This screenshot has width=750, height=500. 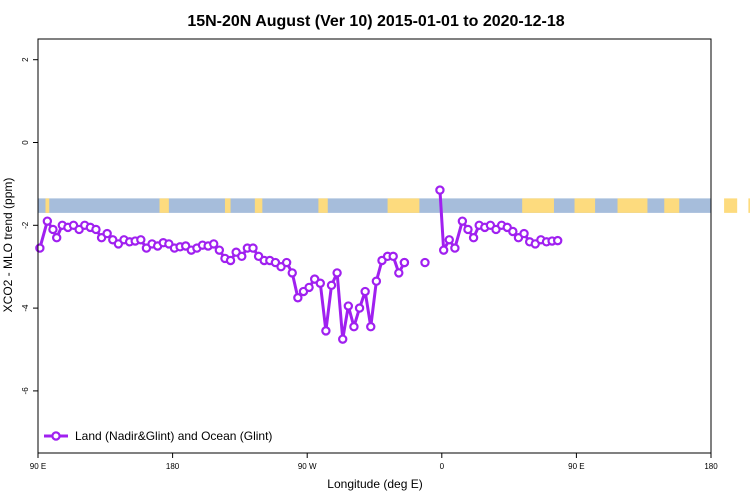 What do you see at coordinates (25, 225) in the screenshot?
I see `y-tick-label: -2` at bounding box center [25, 225].